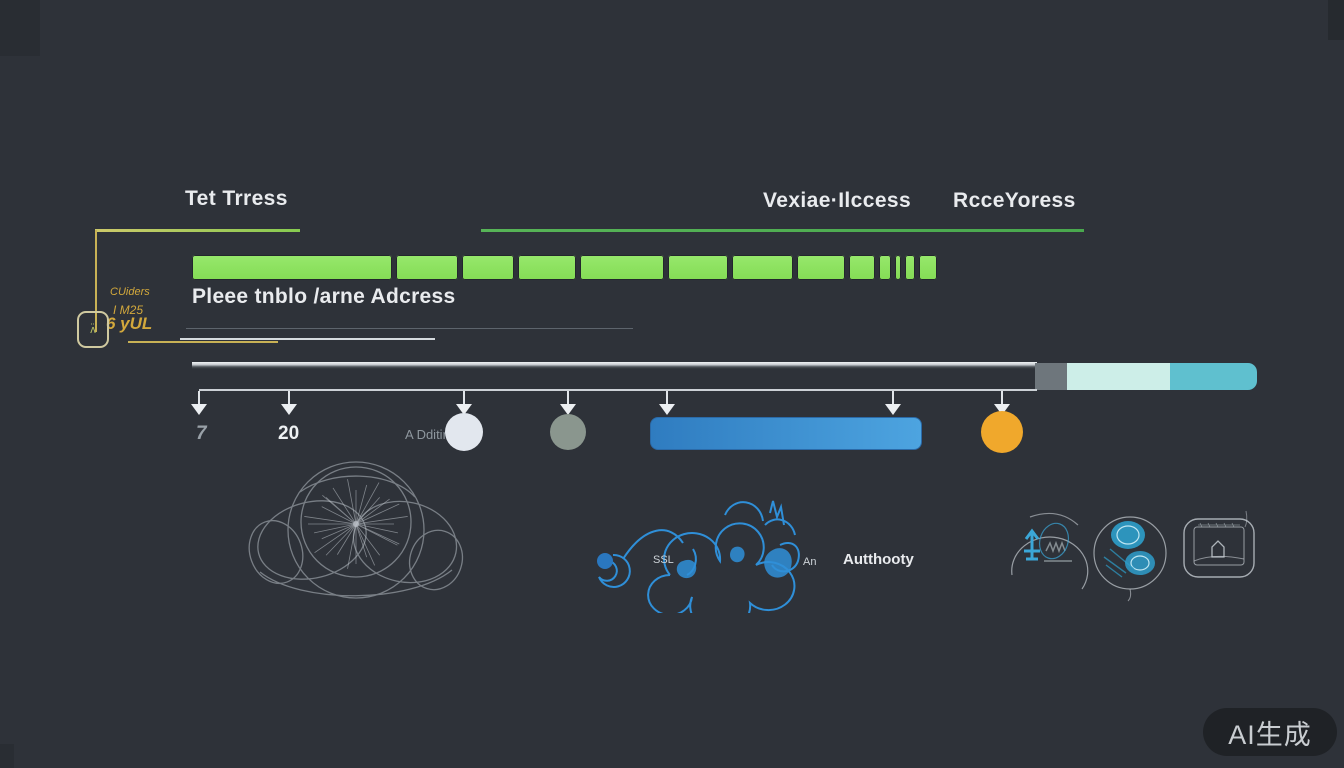 This screenshot has width=1344, height=768. Describe the element at coordinates (324, 296) in the screenshot. I see `address-label: Pleee tnblo /arne Adcress` at that location.